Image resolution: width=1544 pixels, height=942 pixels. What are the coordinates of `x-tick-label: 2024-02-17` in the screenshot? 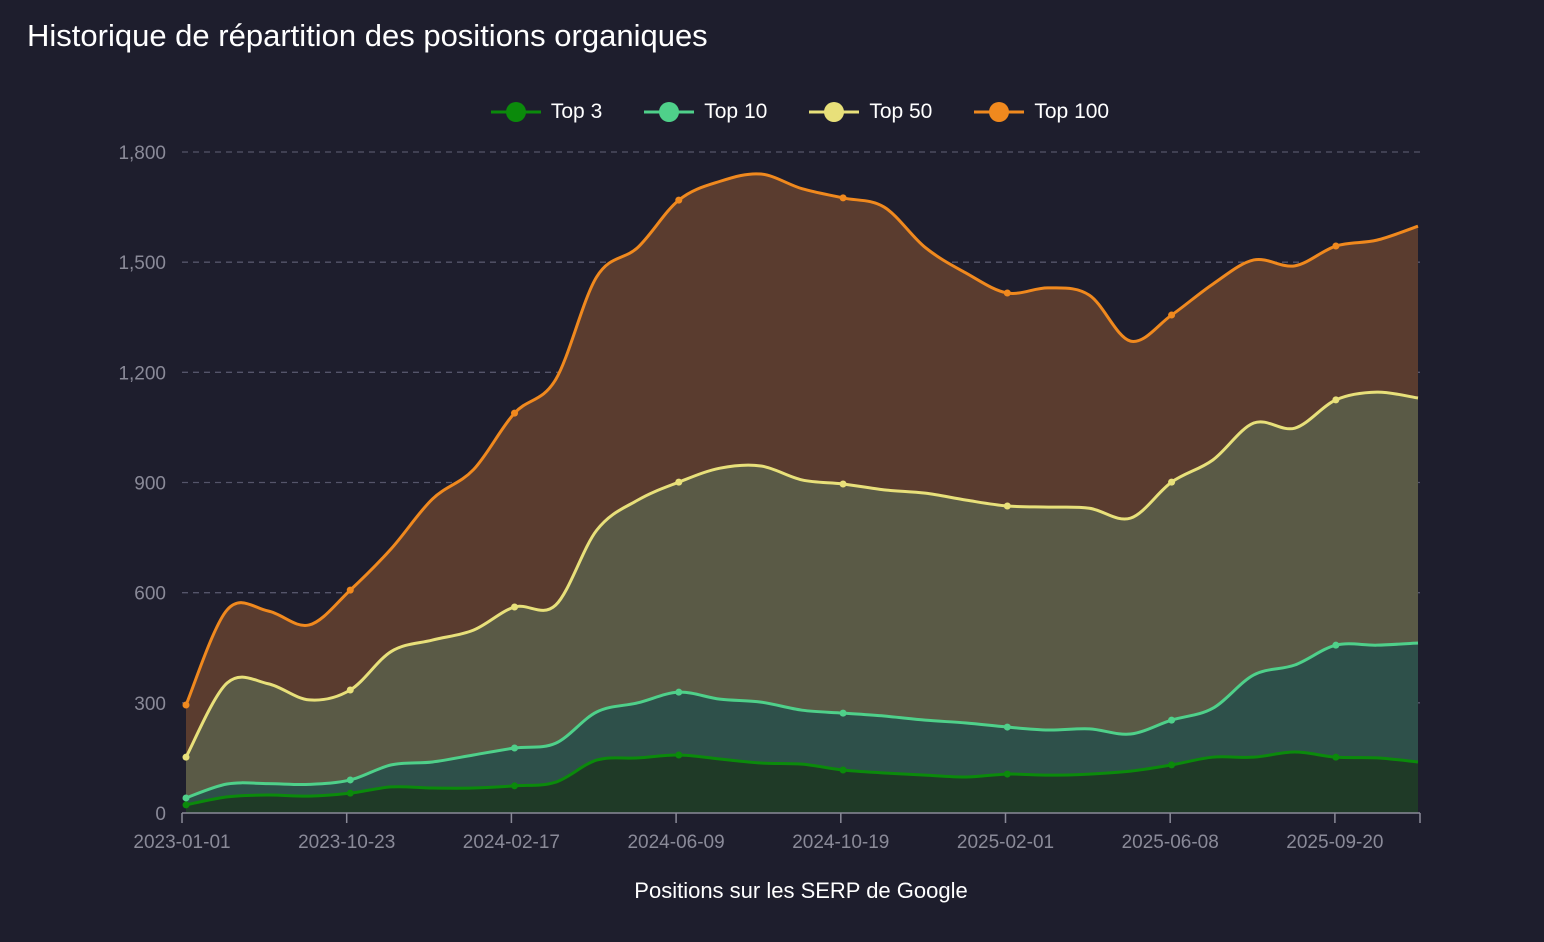 It's located at (511, 842).